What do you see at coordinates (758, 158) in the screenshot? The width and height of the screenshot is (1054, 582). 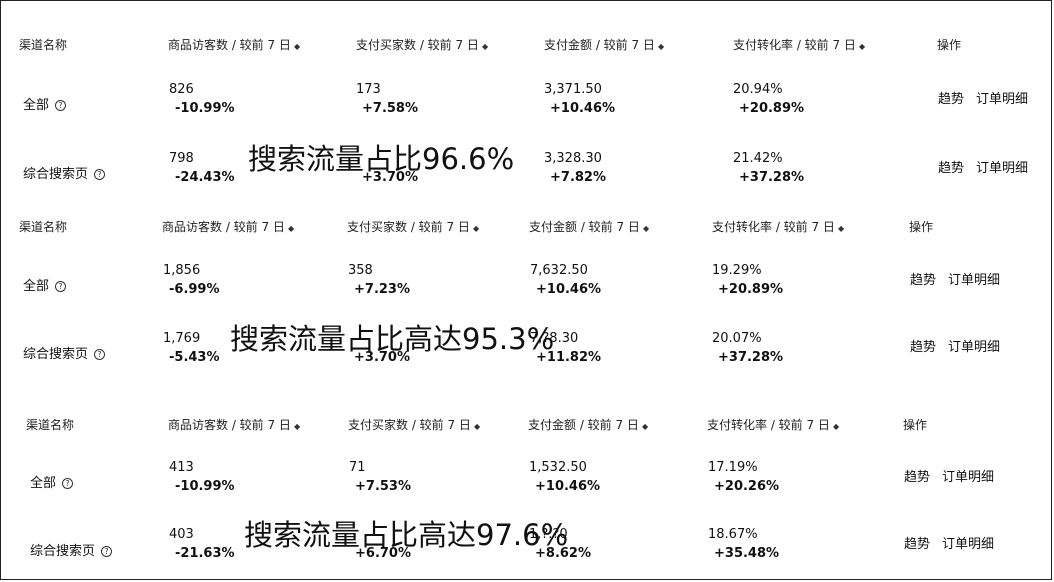 I see `conversion-value: 21.42%` at bounding box center [758, 158].